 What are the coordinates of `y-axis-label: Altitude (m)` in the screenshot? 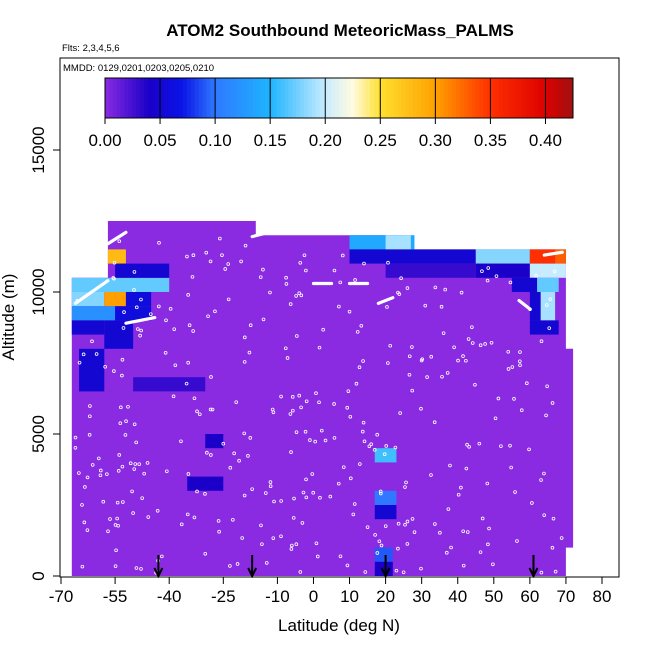 It's located at (9, 317).